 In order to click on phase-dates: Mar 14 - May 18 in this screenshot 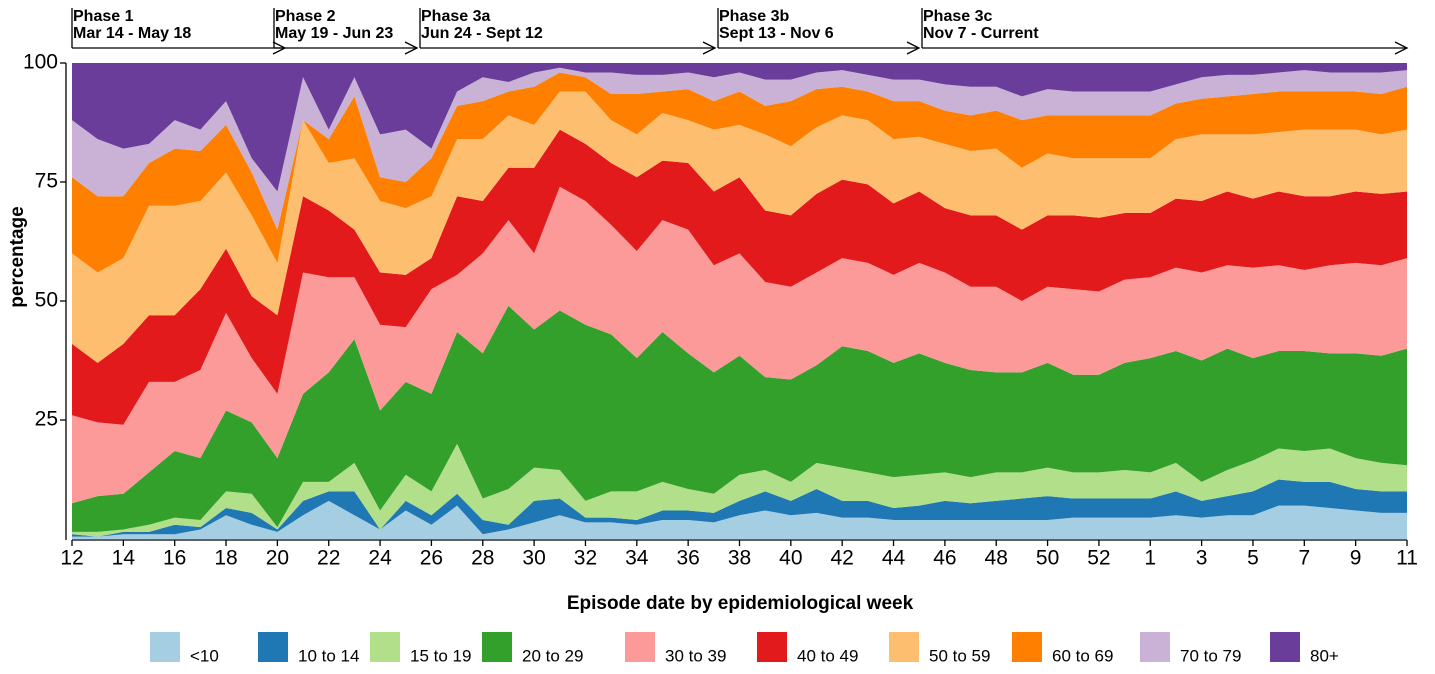, I will do `click(132, 33)`.